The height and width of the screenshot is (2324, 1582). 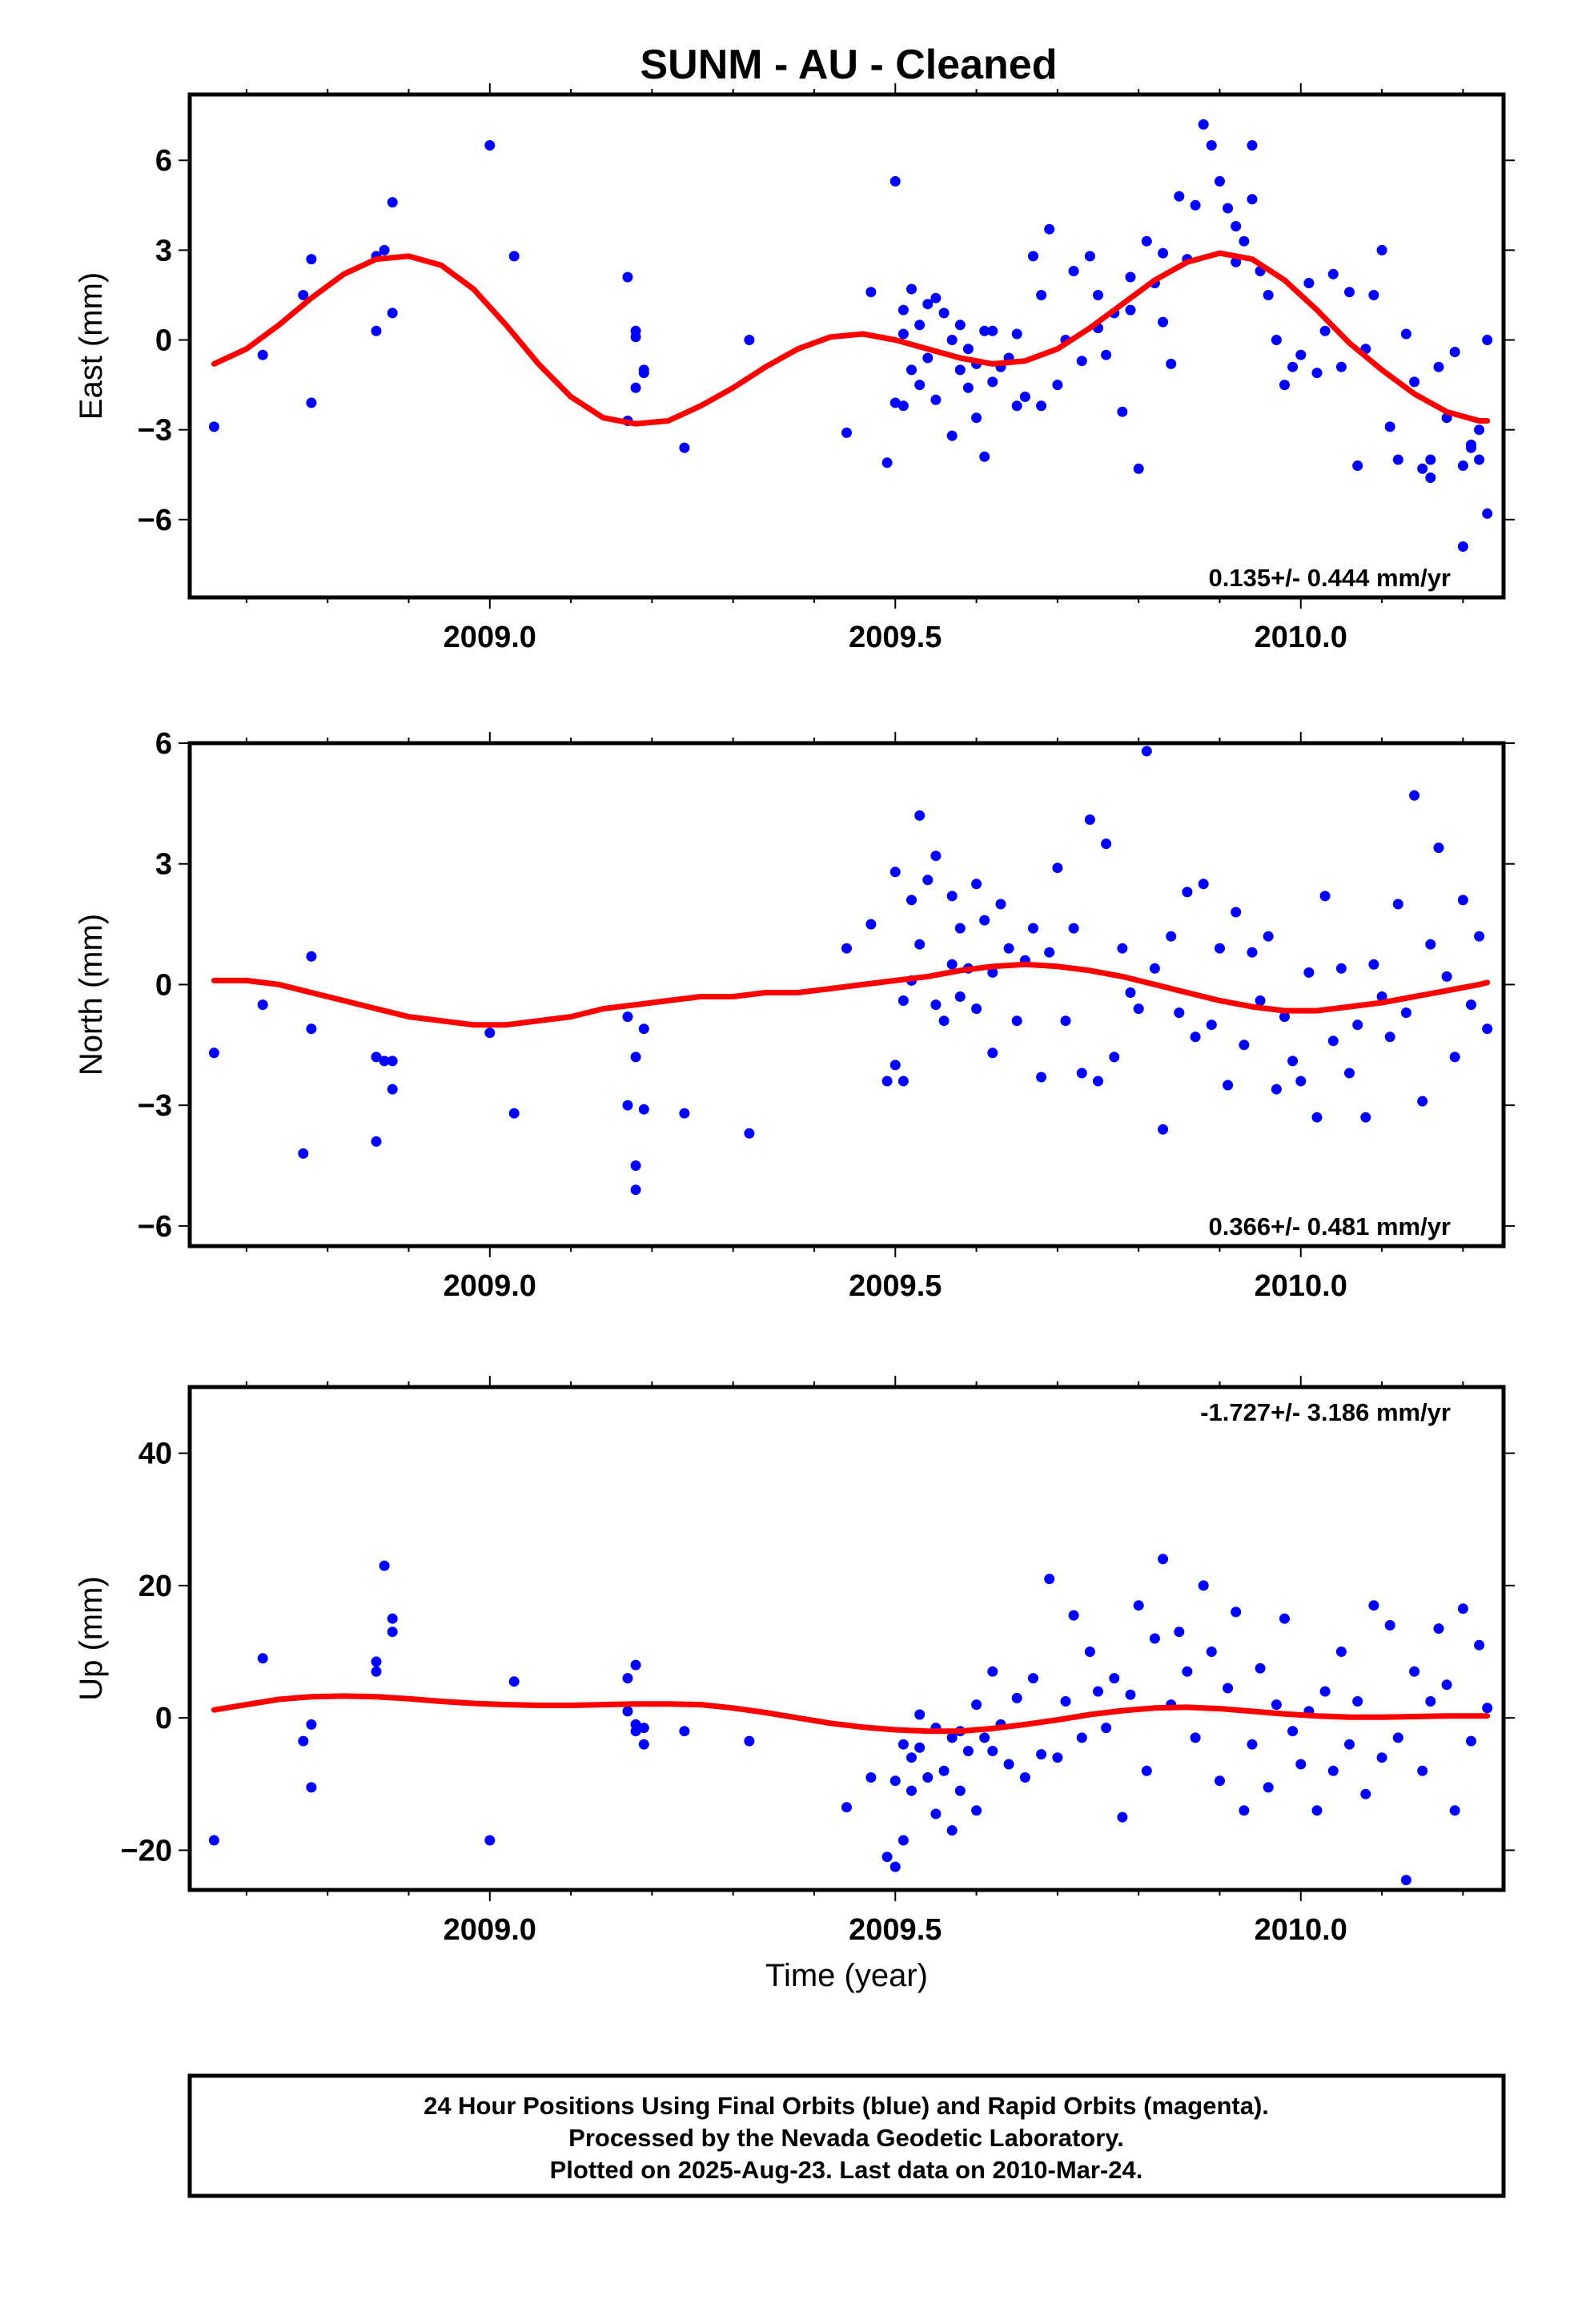 I want to click on x-tick-label: 2009.0, so click(x=490, y=1286).